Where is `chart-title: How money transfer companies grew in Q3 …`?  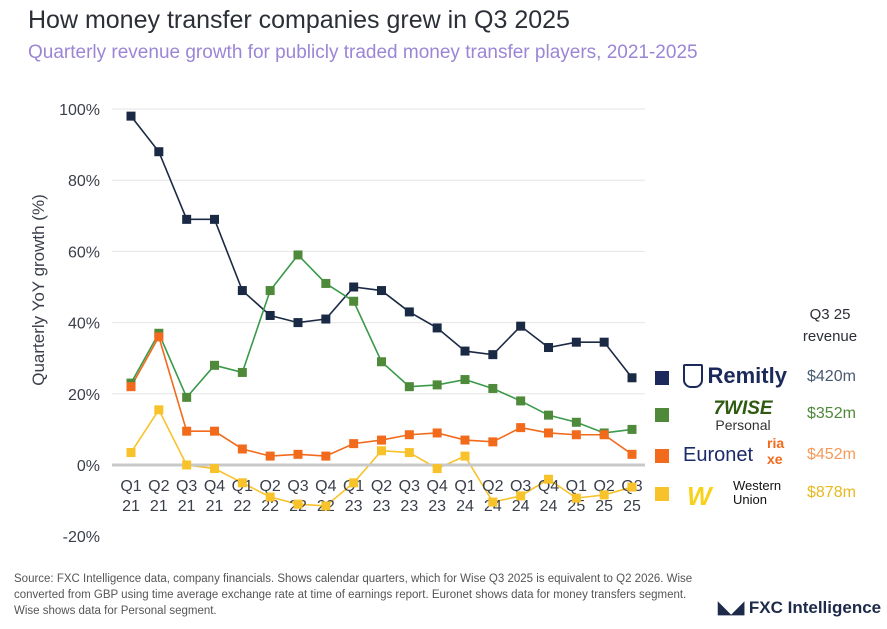 chart-title: How money transfer companies grew in Q3 … is located at coordinates (299, 20).